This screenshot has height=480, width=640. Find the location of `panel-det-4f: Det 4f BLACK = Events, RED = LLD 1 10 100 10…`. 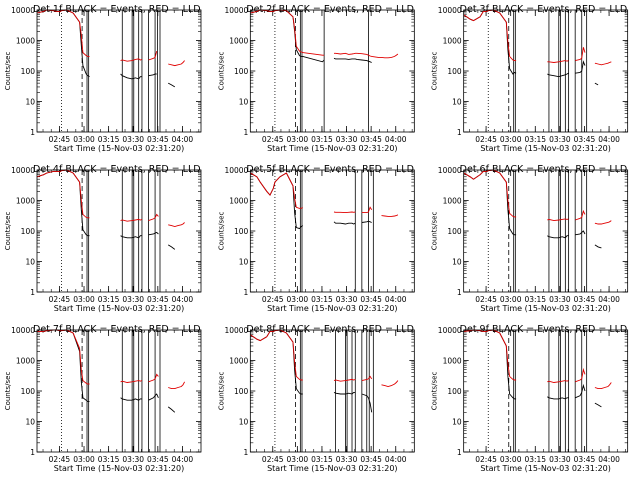

panel-det-4f: Det 4f BLACK = Events, RED = LLD 1 10 100 10… is located at coordinates (103, 238).